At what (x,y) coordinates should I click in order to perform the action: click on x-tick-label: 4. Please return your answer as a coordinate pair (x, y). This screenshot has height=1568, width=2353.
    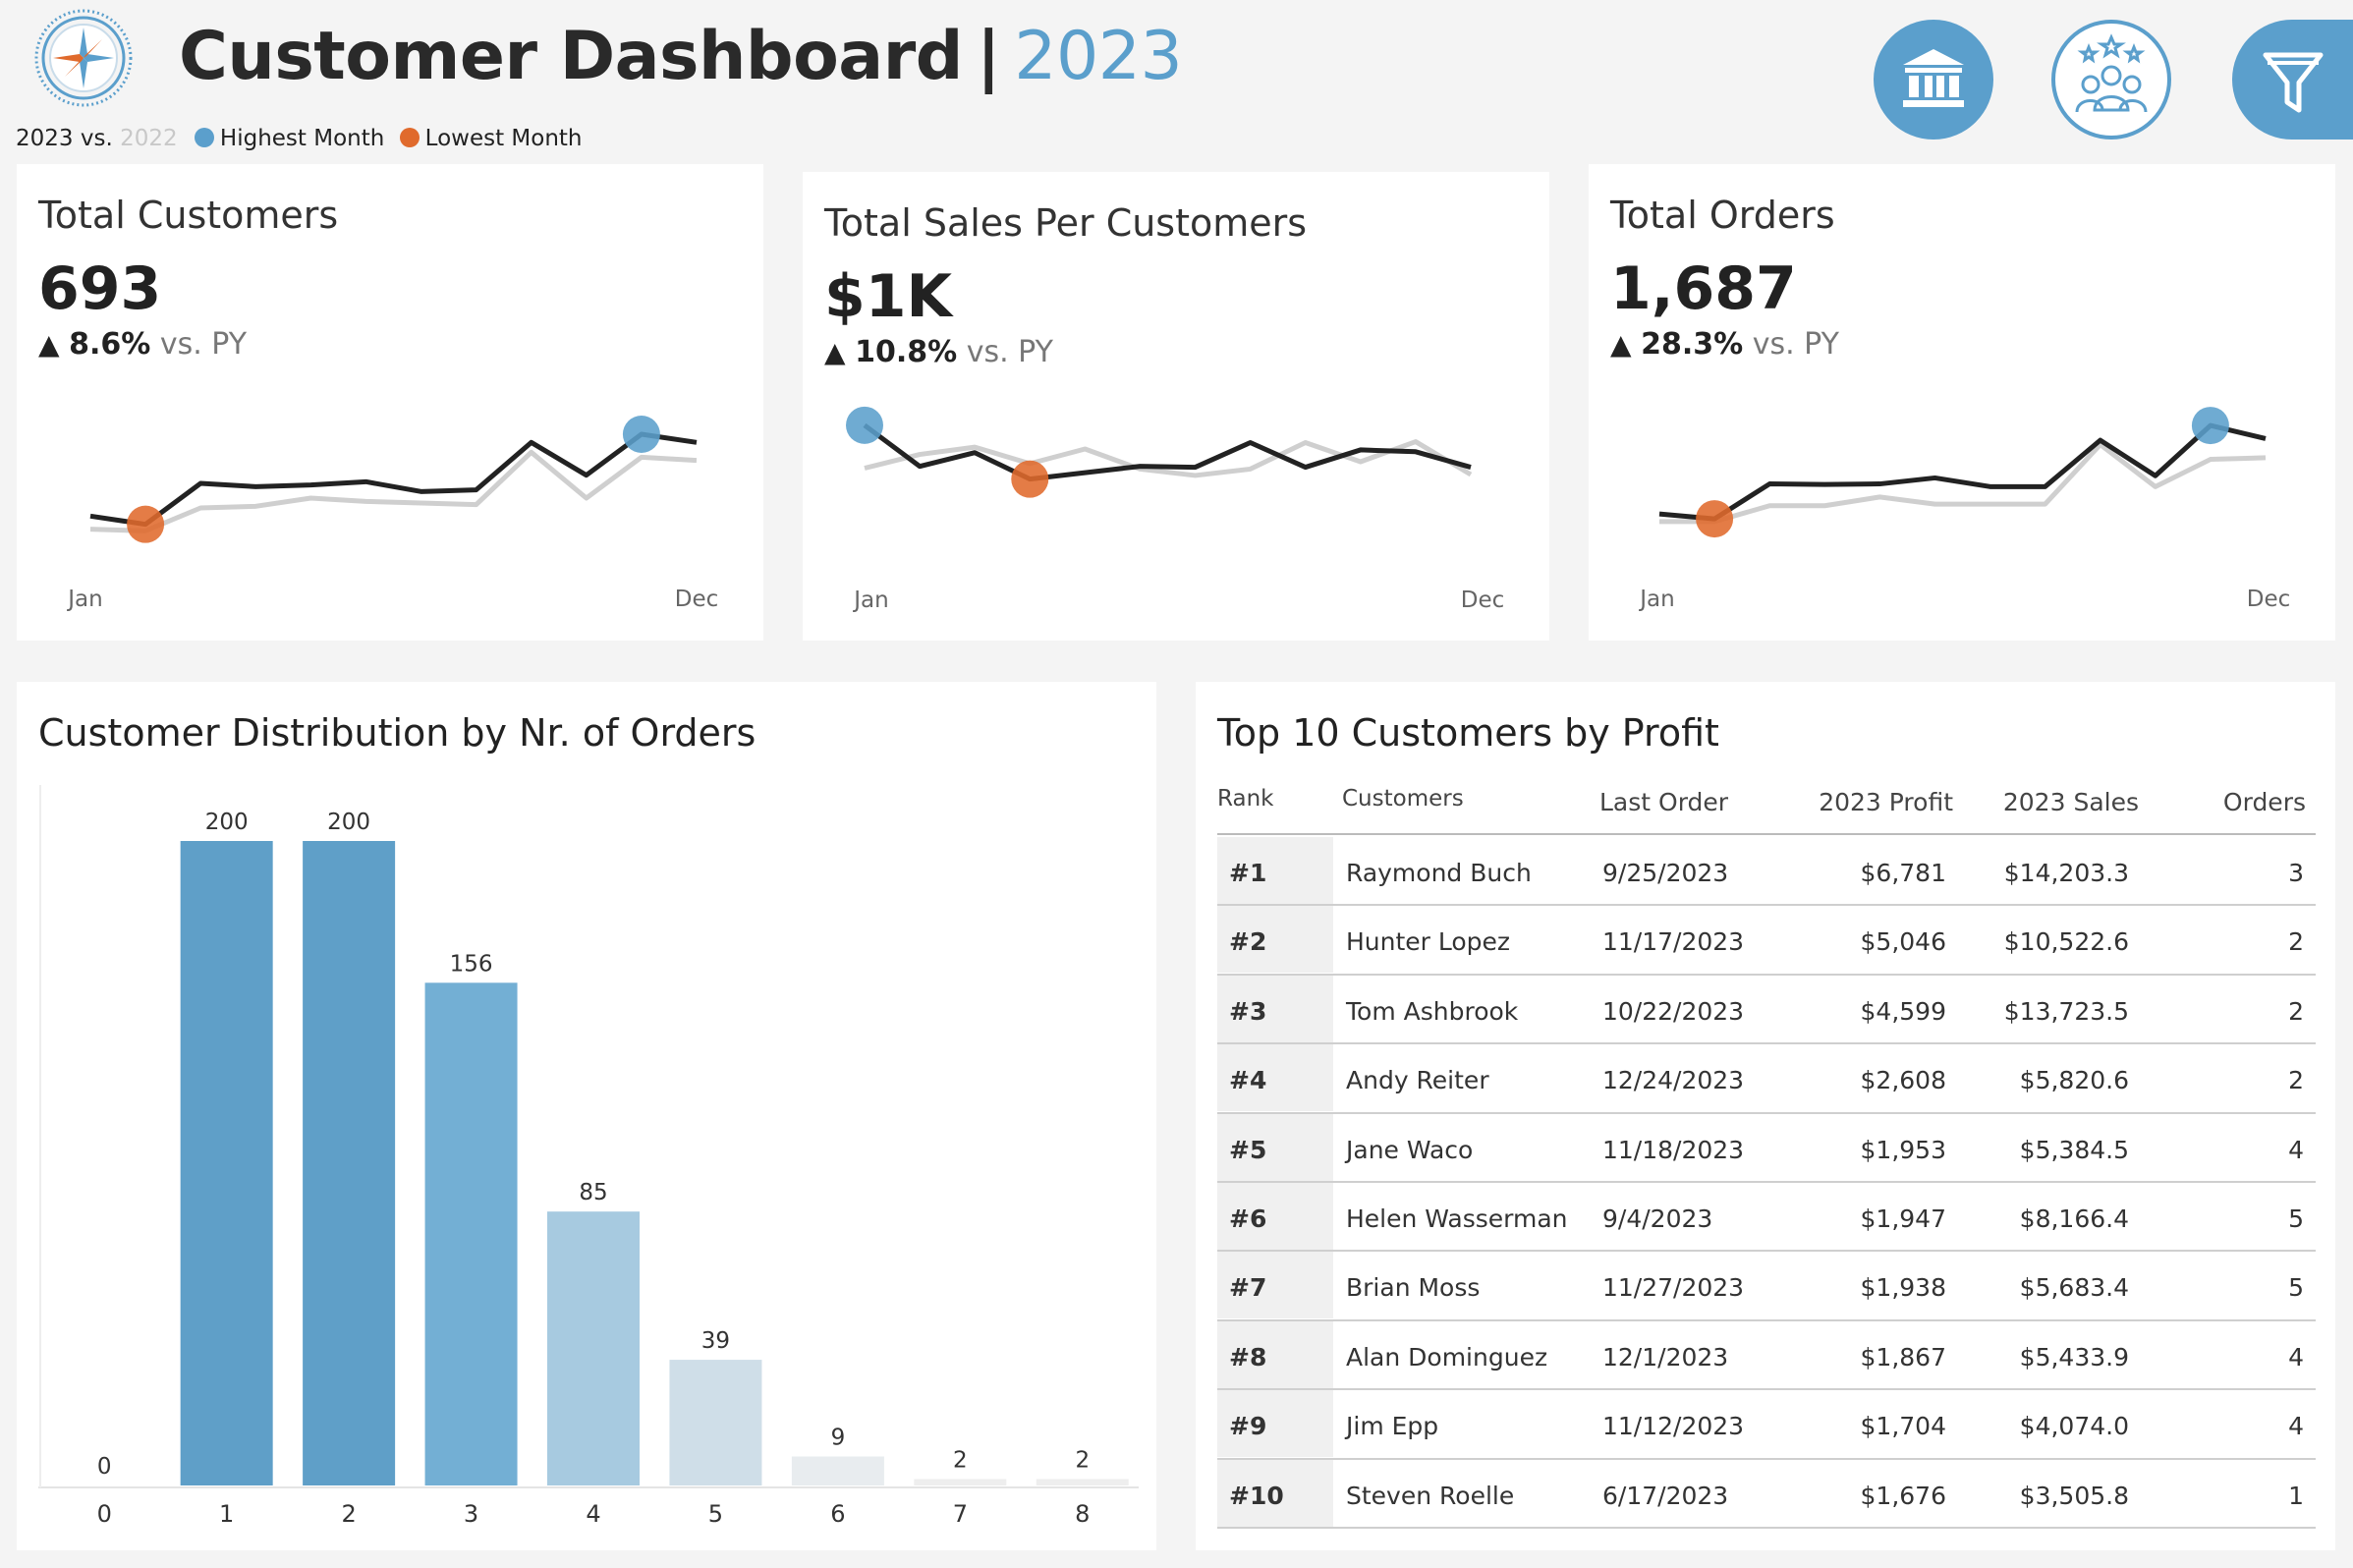
    Looking at the image, I should click on (593, 1514).